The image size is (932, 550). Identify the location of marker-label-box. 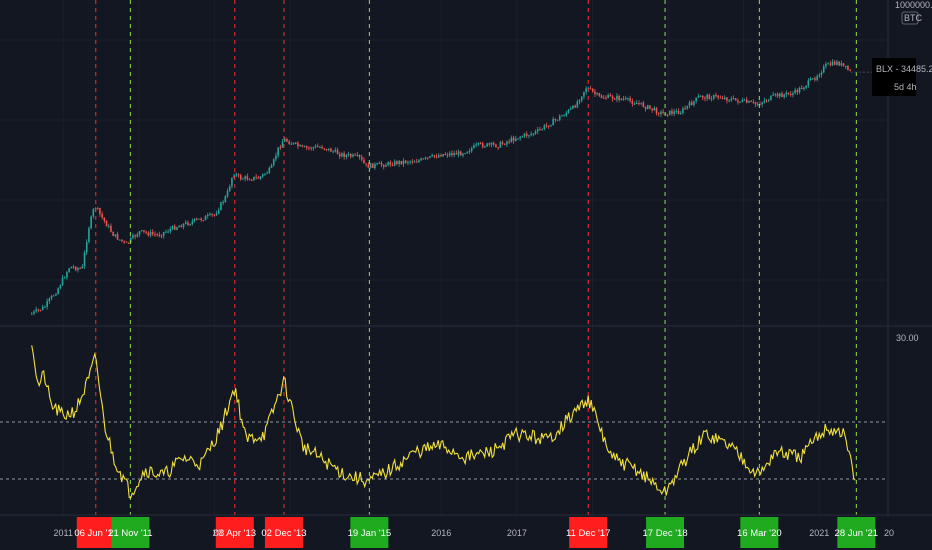
(856, 532).